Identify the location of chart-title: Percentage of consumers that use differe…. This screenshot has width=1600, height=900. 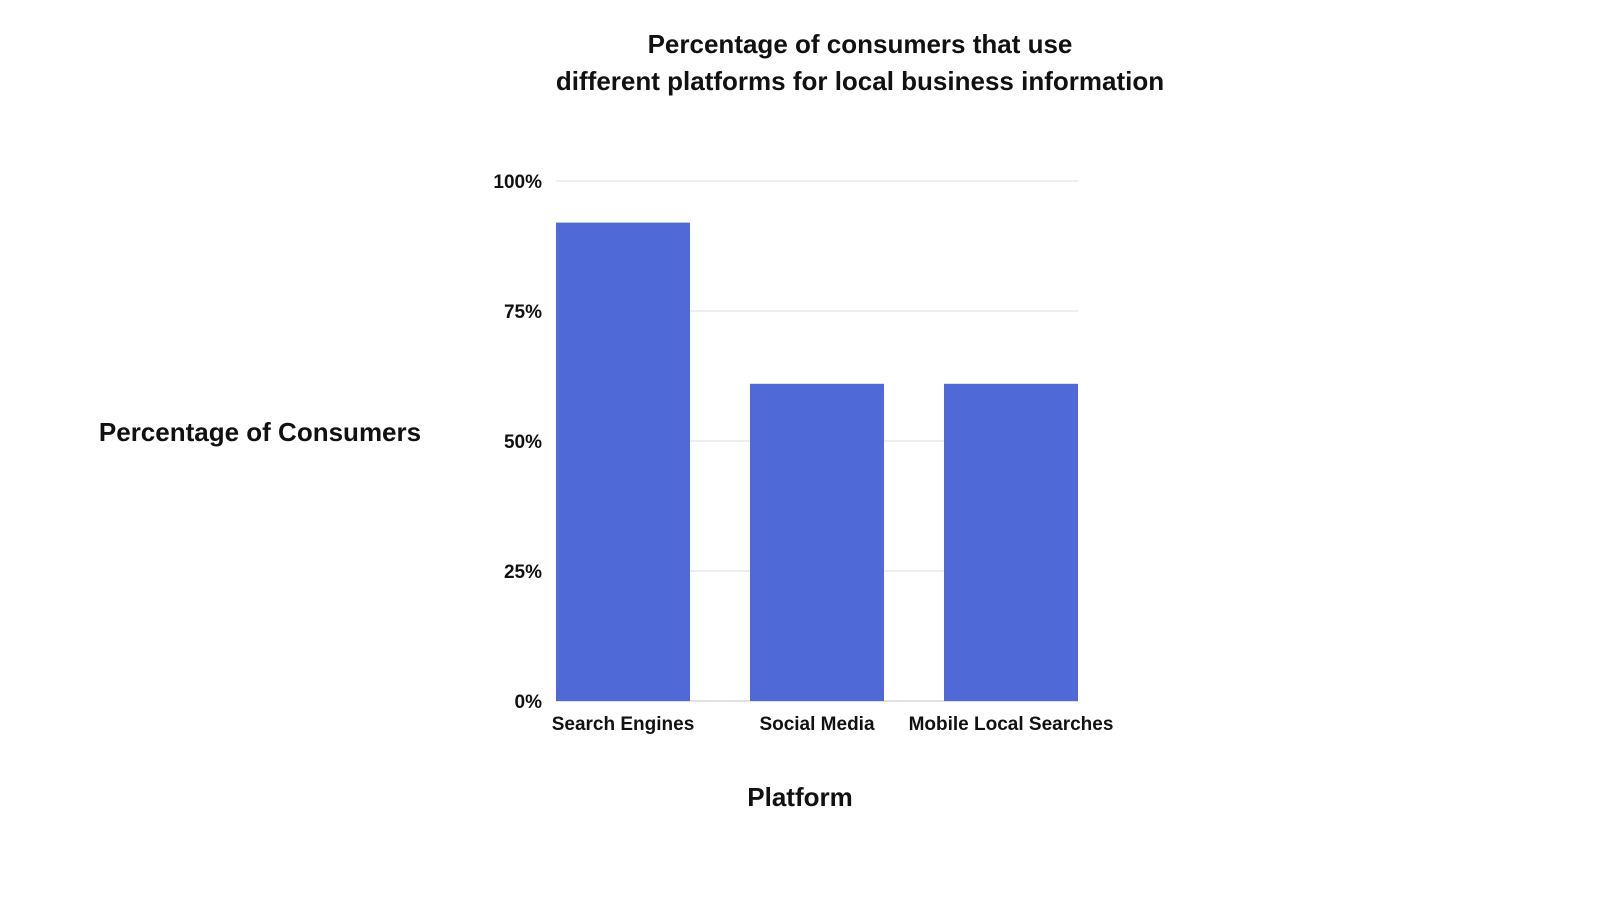
(800, 63).